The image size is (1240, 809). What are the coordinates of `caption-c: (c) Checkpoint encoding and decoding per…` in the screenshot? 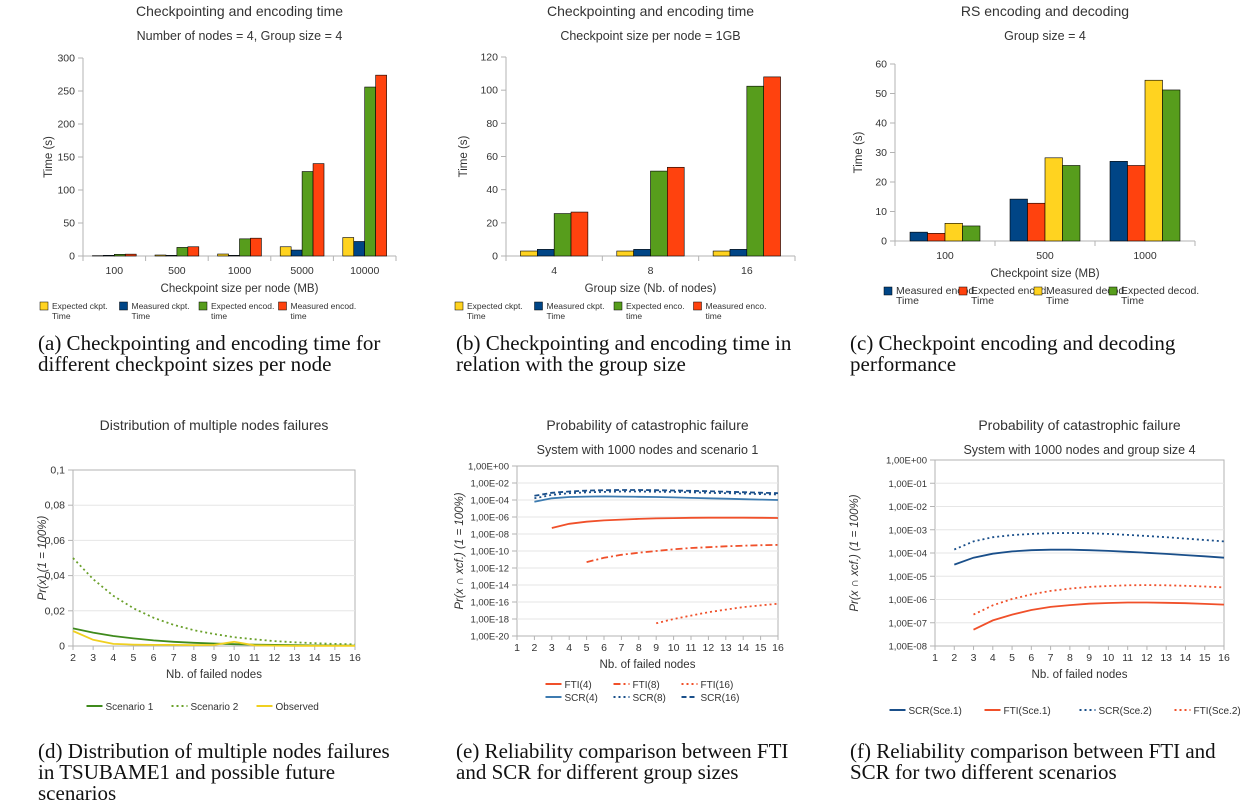 It's located at (1013, 353).